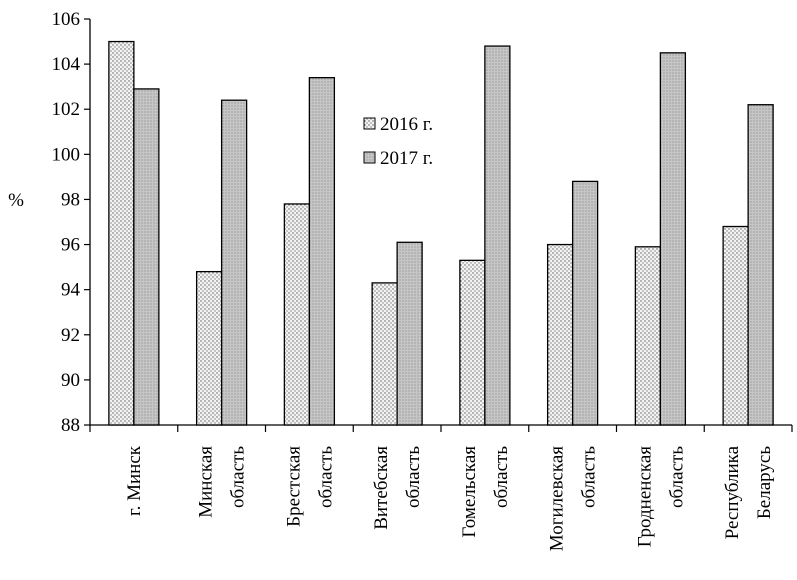  Describe the element at coordinates (66, 154) in the screenshot. I see `y-tick-label: 100` at that location.